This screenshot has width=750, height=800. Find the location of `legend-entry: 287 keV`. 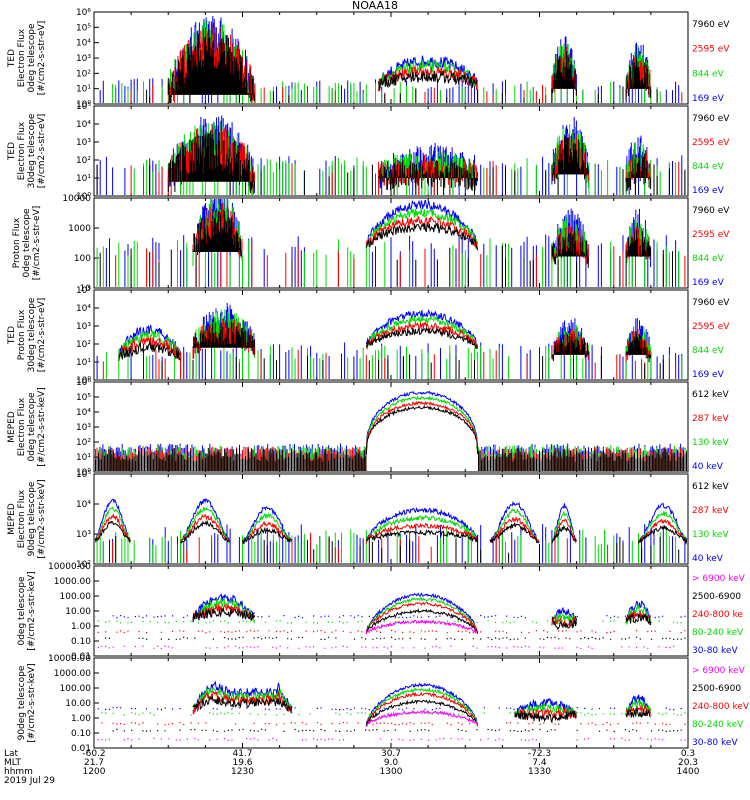

legend-entry: 287 keV is located at coordinates (710, 511).